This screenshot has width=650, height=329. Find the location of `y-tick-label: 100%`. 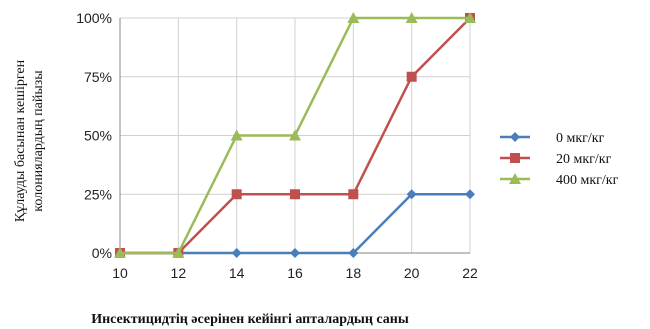

y-tick-label: 100% is located at coordinates (94, 18).